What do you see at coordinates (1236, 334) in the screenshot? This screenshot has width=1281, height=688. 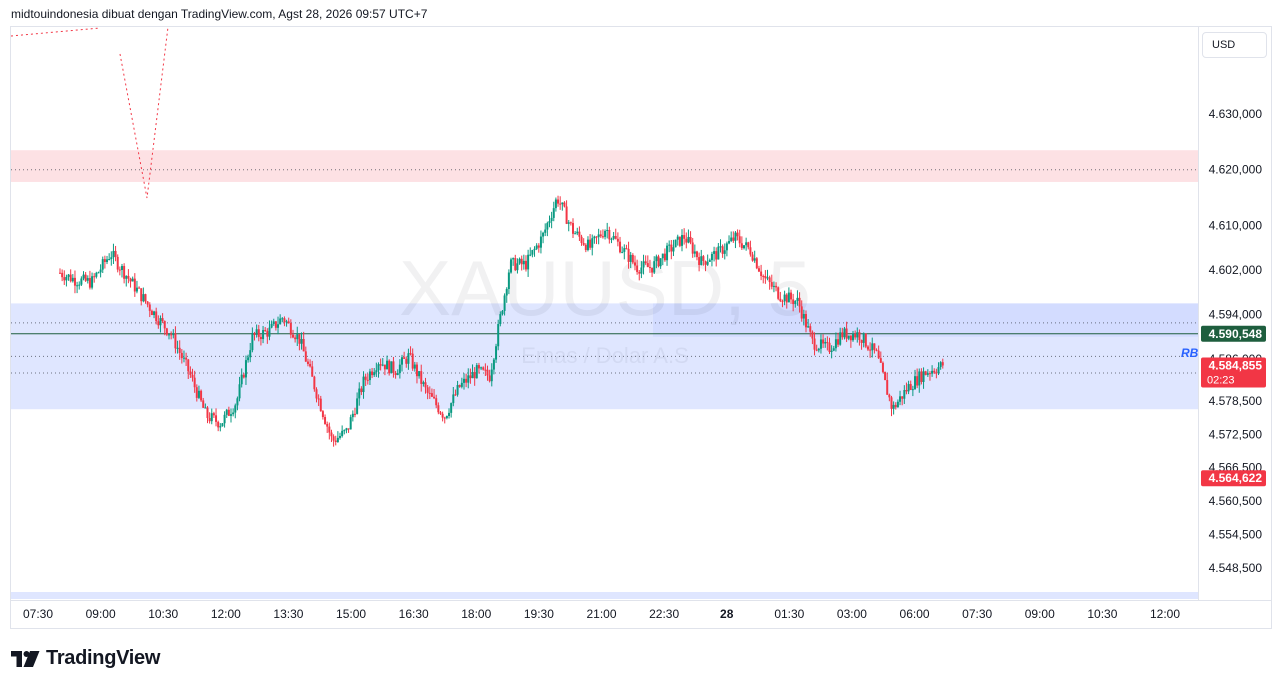 I see `price-tag-value: 4.590,548` at bounding box center [1236, 334].